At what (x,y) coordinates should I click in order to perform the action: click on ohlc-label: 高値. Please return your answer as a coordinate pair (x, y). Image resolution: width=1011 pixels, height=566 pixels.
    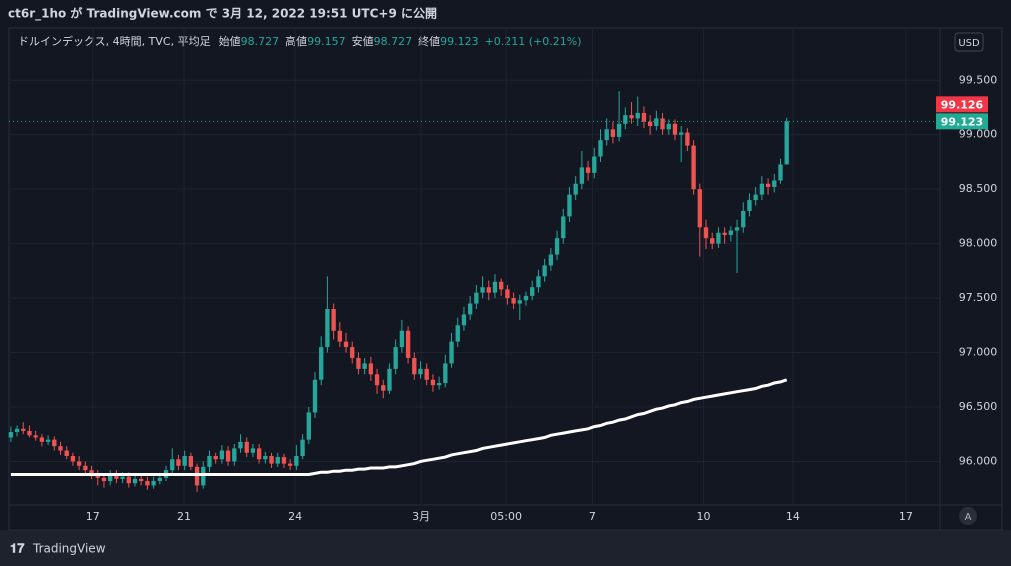
    Looking at the image, I should click on (296, 41).